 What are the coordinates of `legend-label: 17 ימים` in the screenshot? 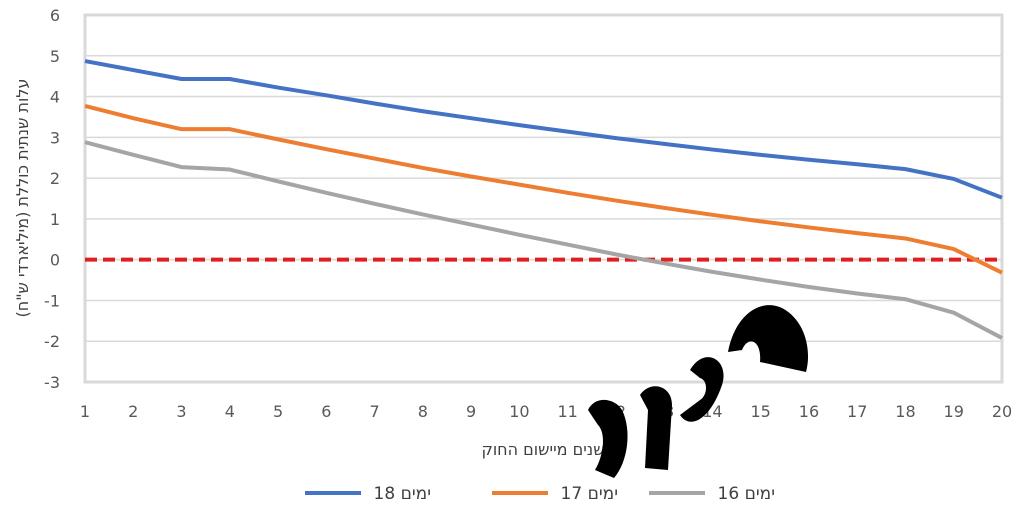 It's located at (589, 494).